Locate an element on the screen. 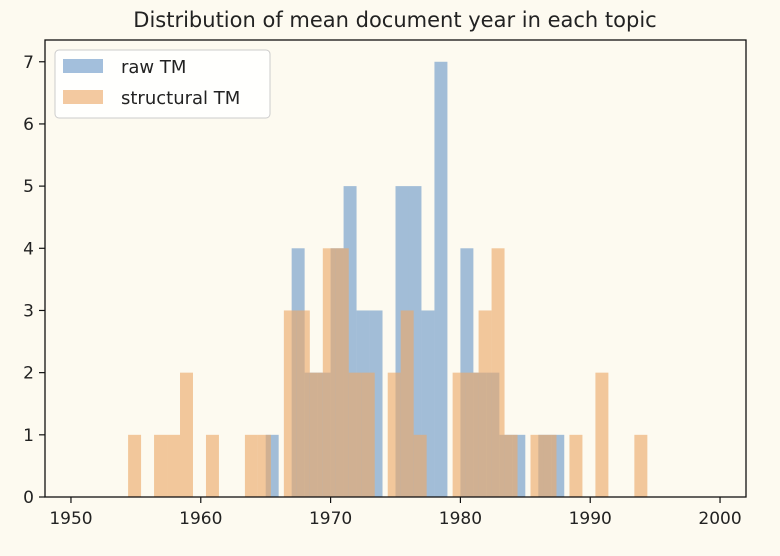 This screenshot has width=780, height=556. y-tick-label: 2 is located at coordinates (28, 374).